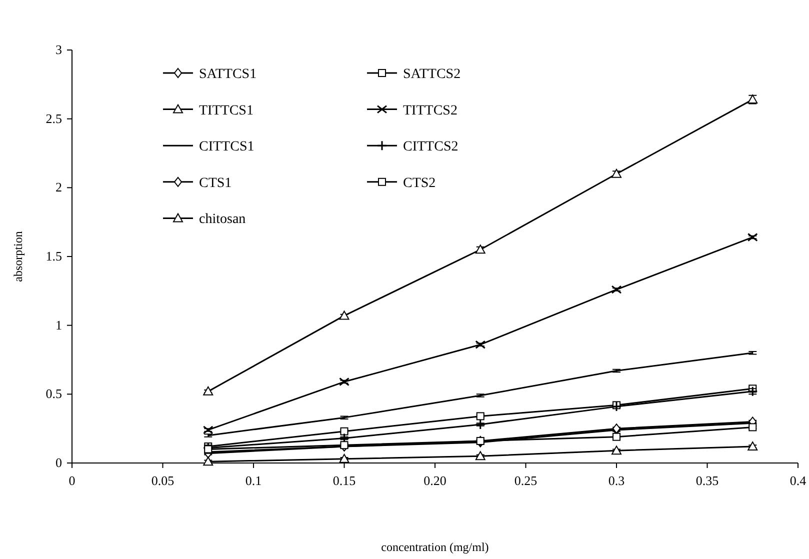 This screenshot has width=809, height=559. I want to click on x-tick-label: 0.4, so click(798, 480).